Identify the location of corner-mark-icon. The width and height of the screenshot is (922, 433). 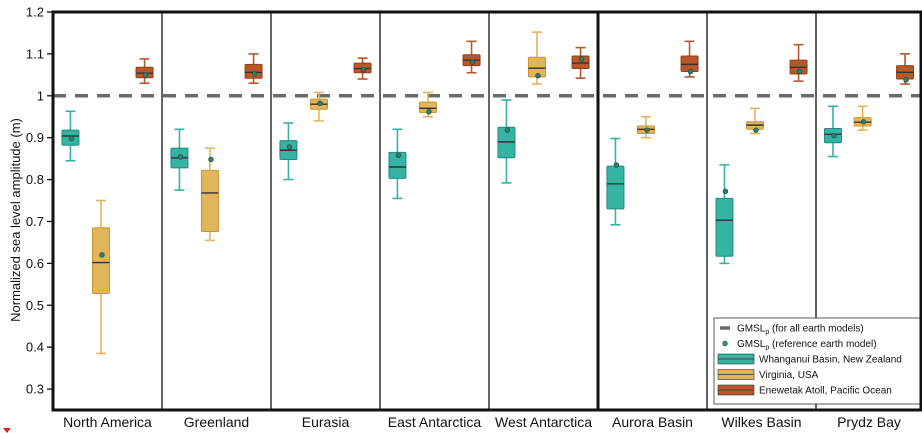
(7, 430).